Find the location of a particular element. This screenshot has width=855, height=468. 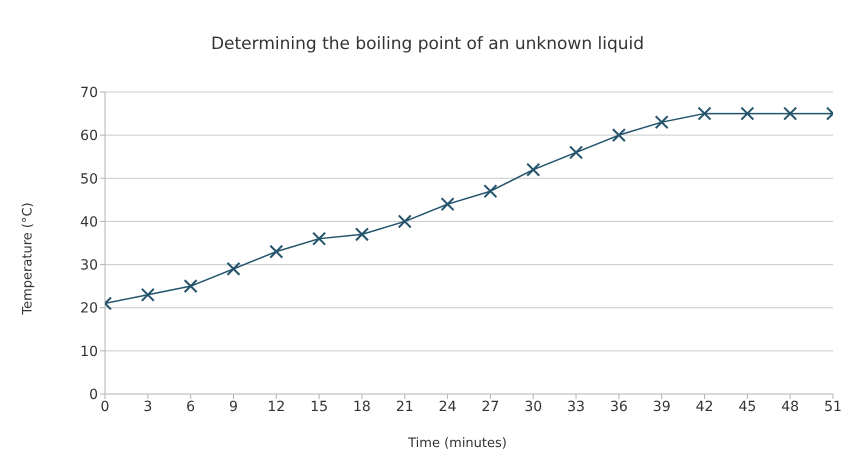

x-tick-label: 48 is located at coordinates (790, 406).